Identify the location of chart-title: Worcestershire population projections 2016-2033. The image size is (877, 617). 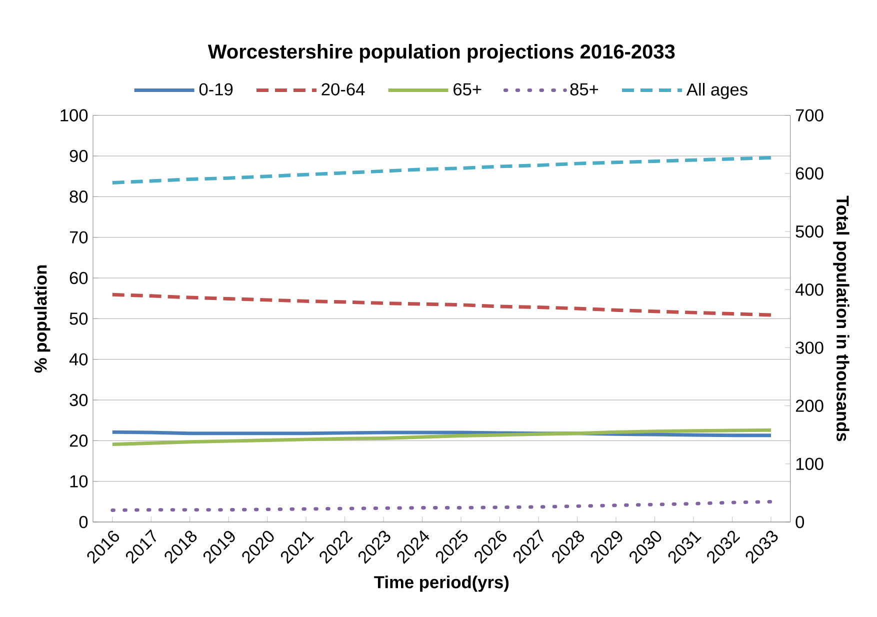
(441, 53).